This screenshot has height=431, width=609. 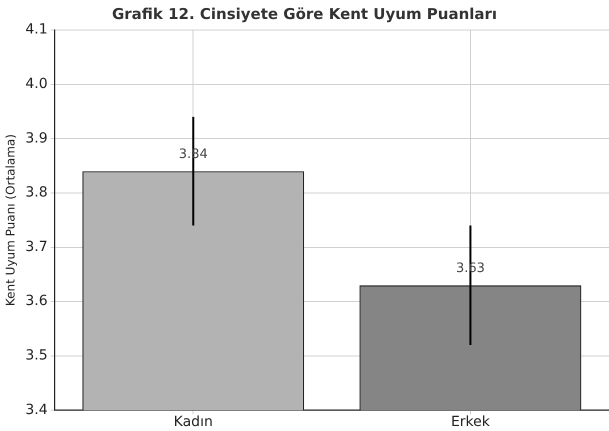 What do you see at coordinates (36, 301) in the screenshot?
I see `y-tick-label: 3.6` at bounding box center [36, 301].